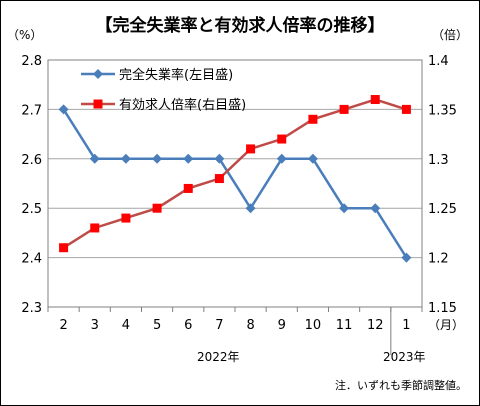 The image size is (480, 406). Describe the element at coordinates (250, 325) in the screenshot. I see `x-tick-label: 8` at that location.